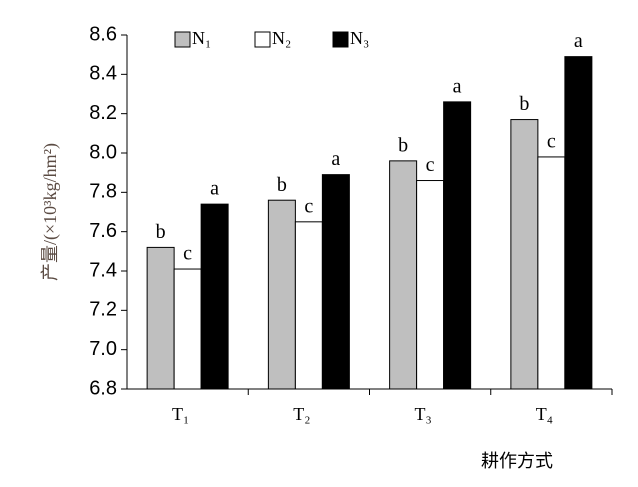  I want to click on y-tick-label: 7.4, so click(103, 270).